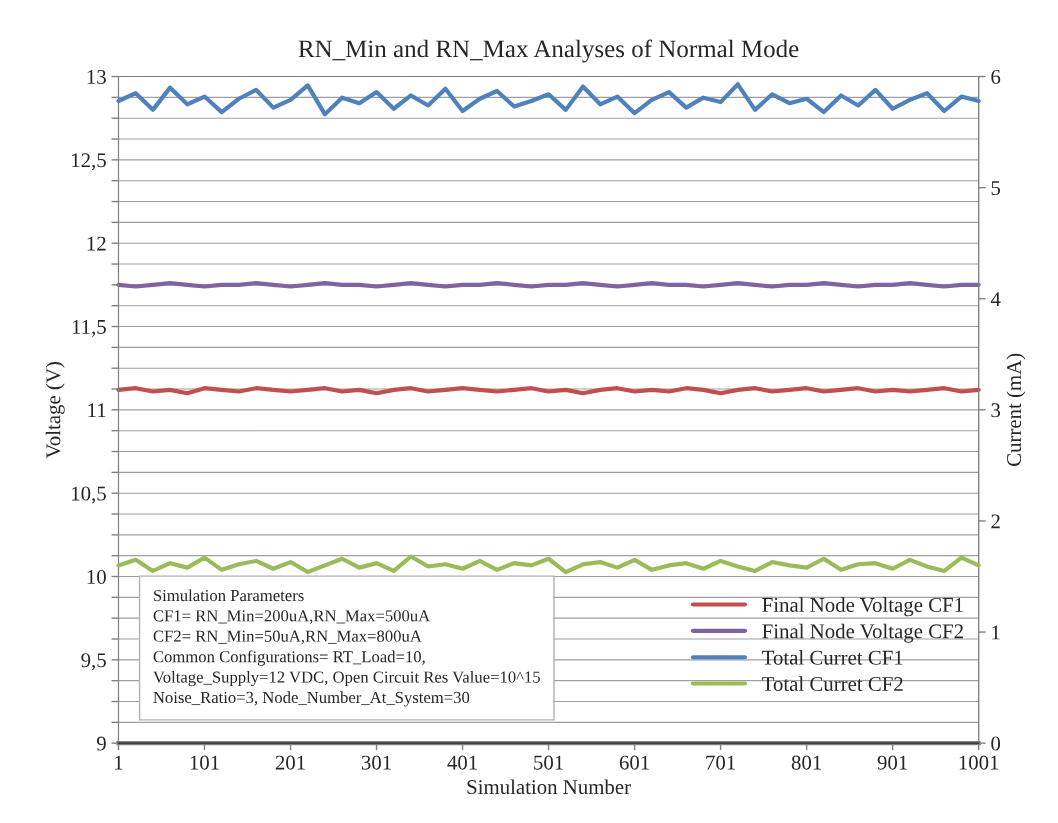 The image size is (1058, 823). What do you see at coordinates (862, 607) in the screenshot?
I see `legend-label: Final Node Voltage CF1` at bounding box center [862, 607].